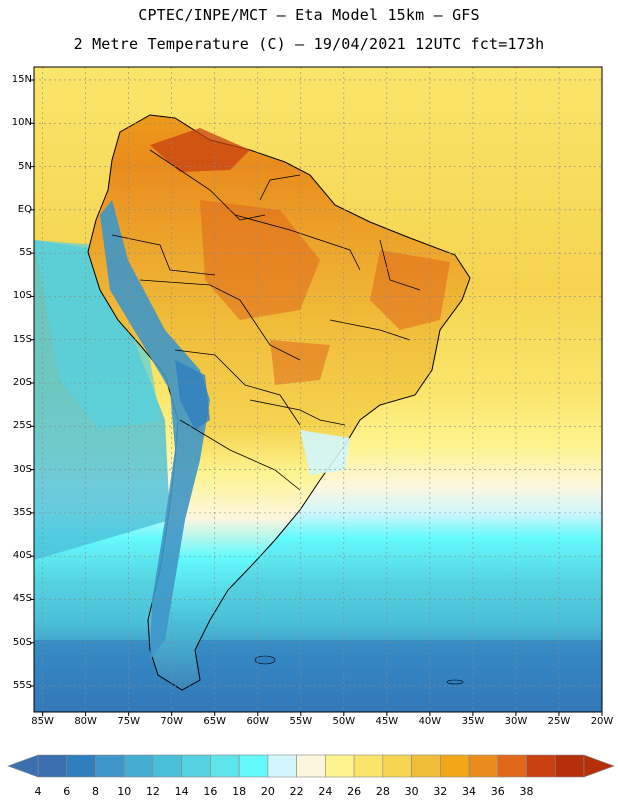 The image size is (618, 800). I want to click on lat-label: EQ, so click(24, 209).